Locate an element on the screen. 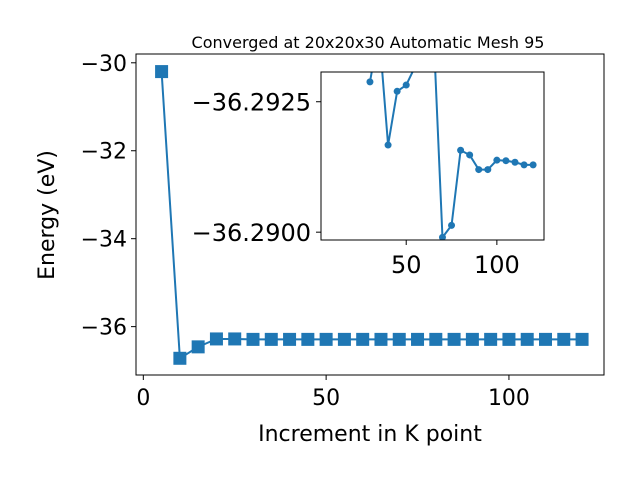  y-tick-label: −36 is located at coordinates (104, 328).